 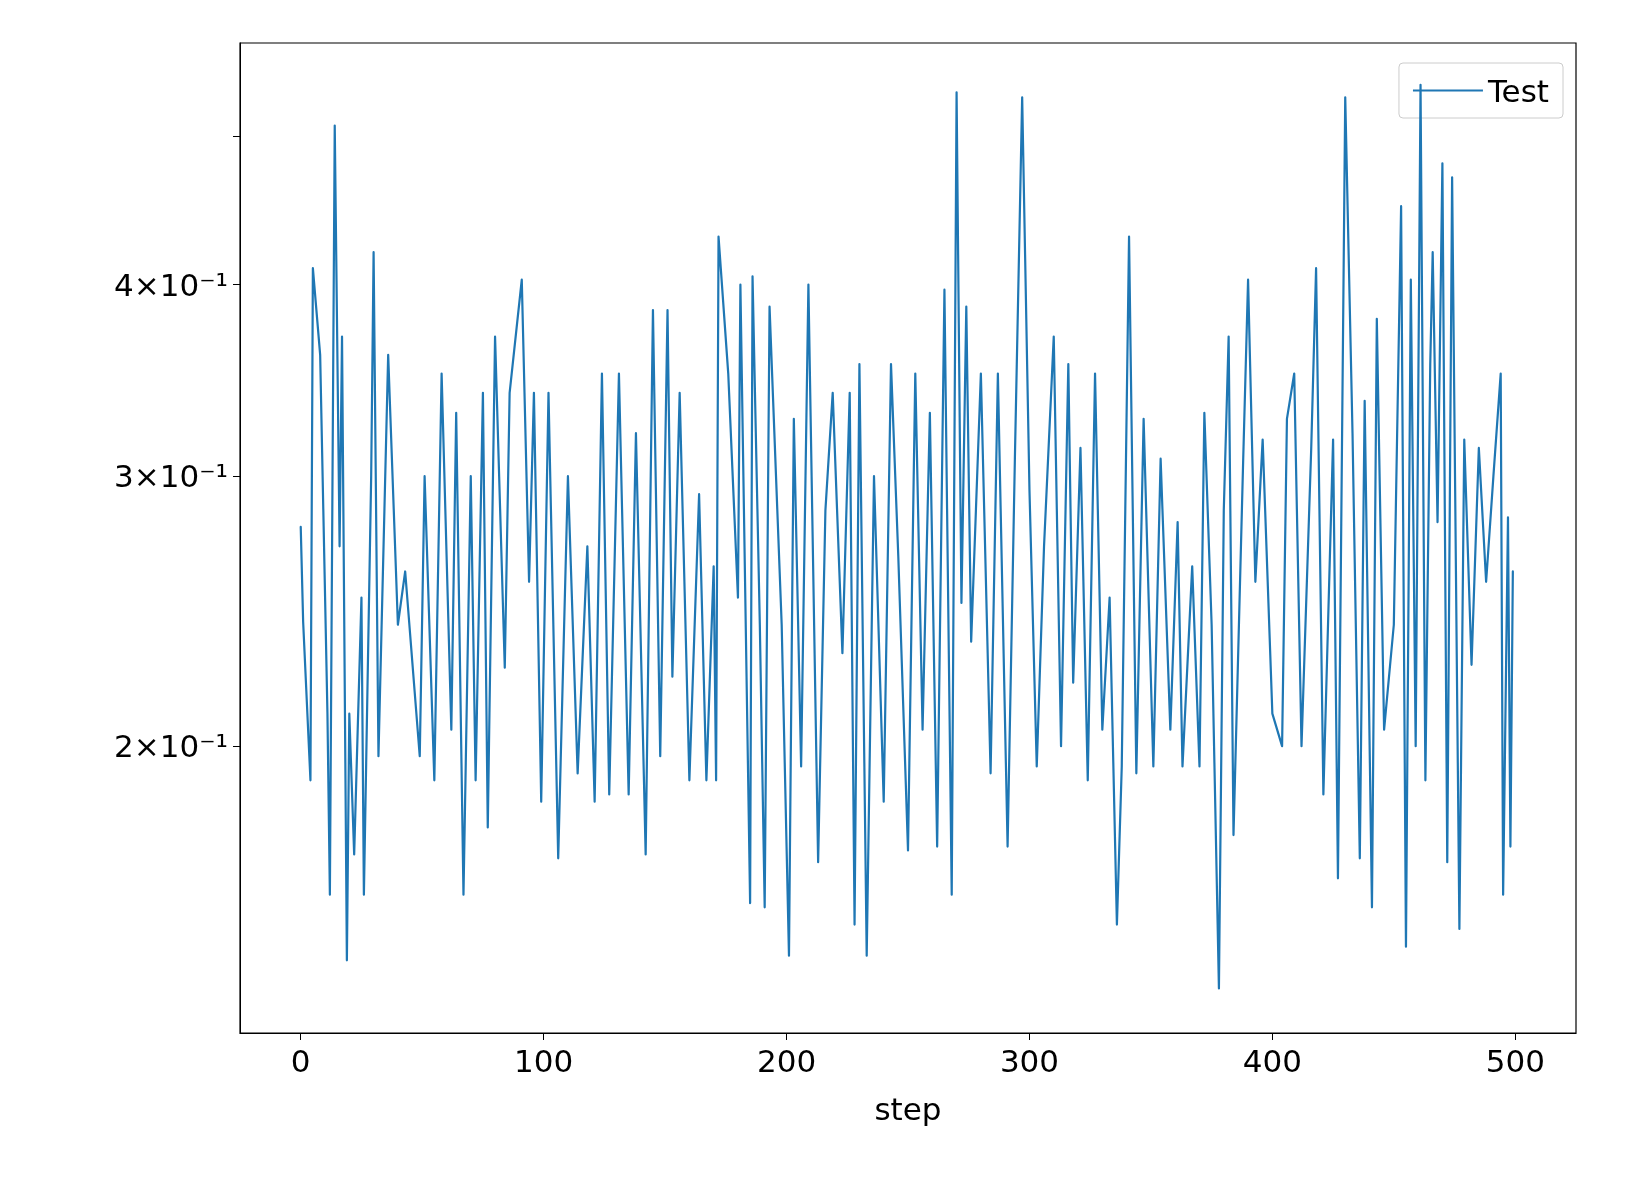 What do you see at coordinates (171, 476) in the screenshot?
I see `y-tick-label: 3×10⁻¹` at bounding box center [171, 476].